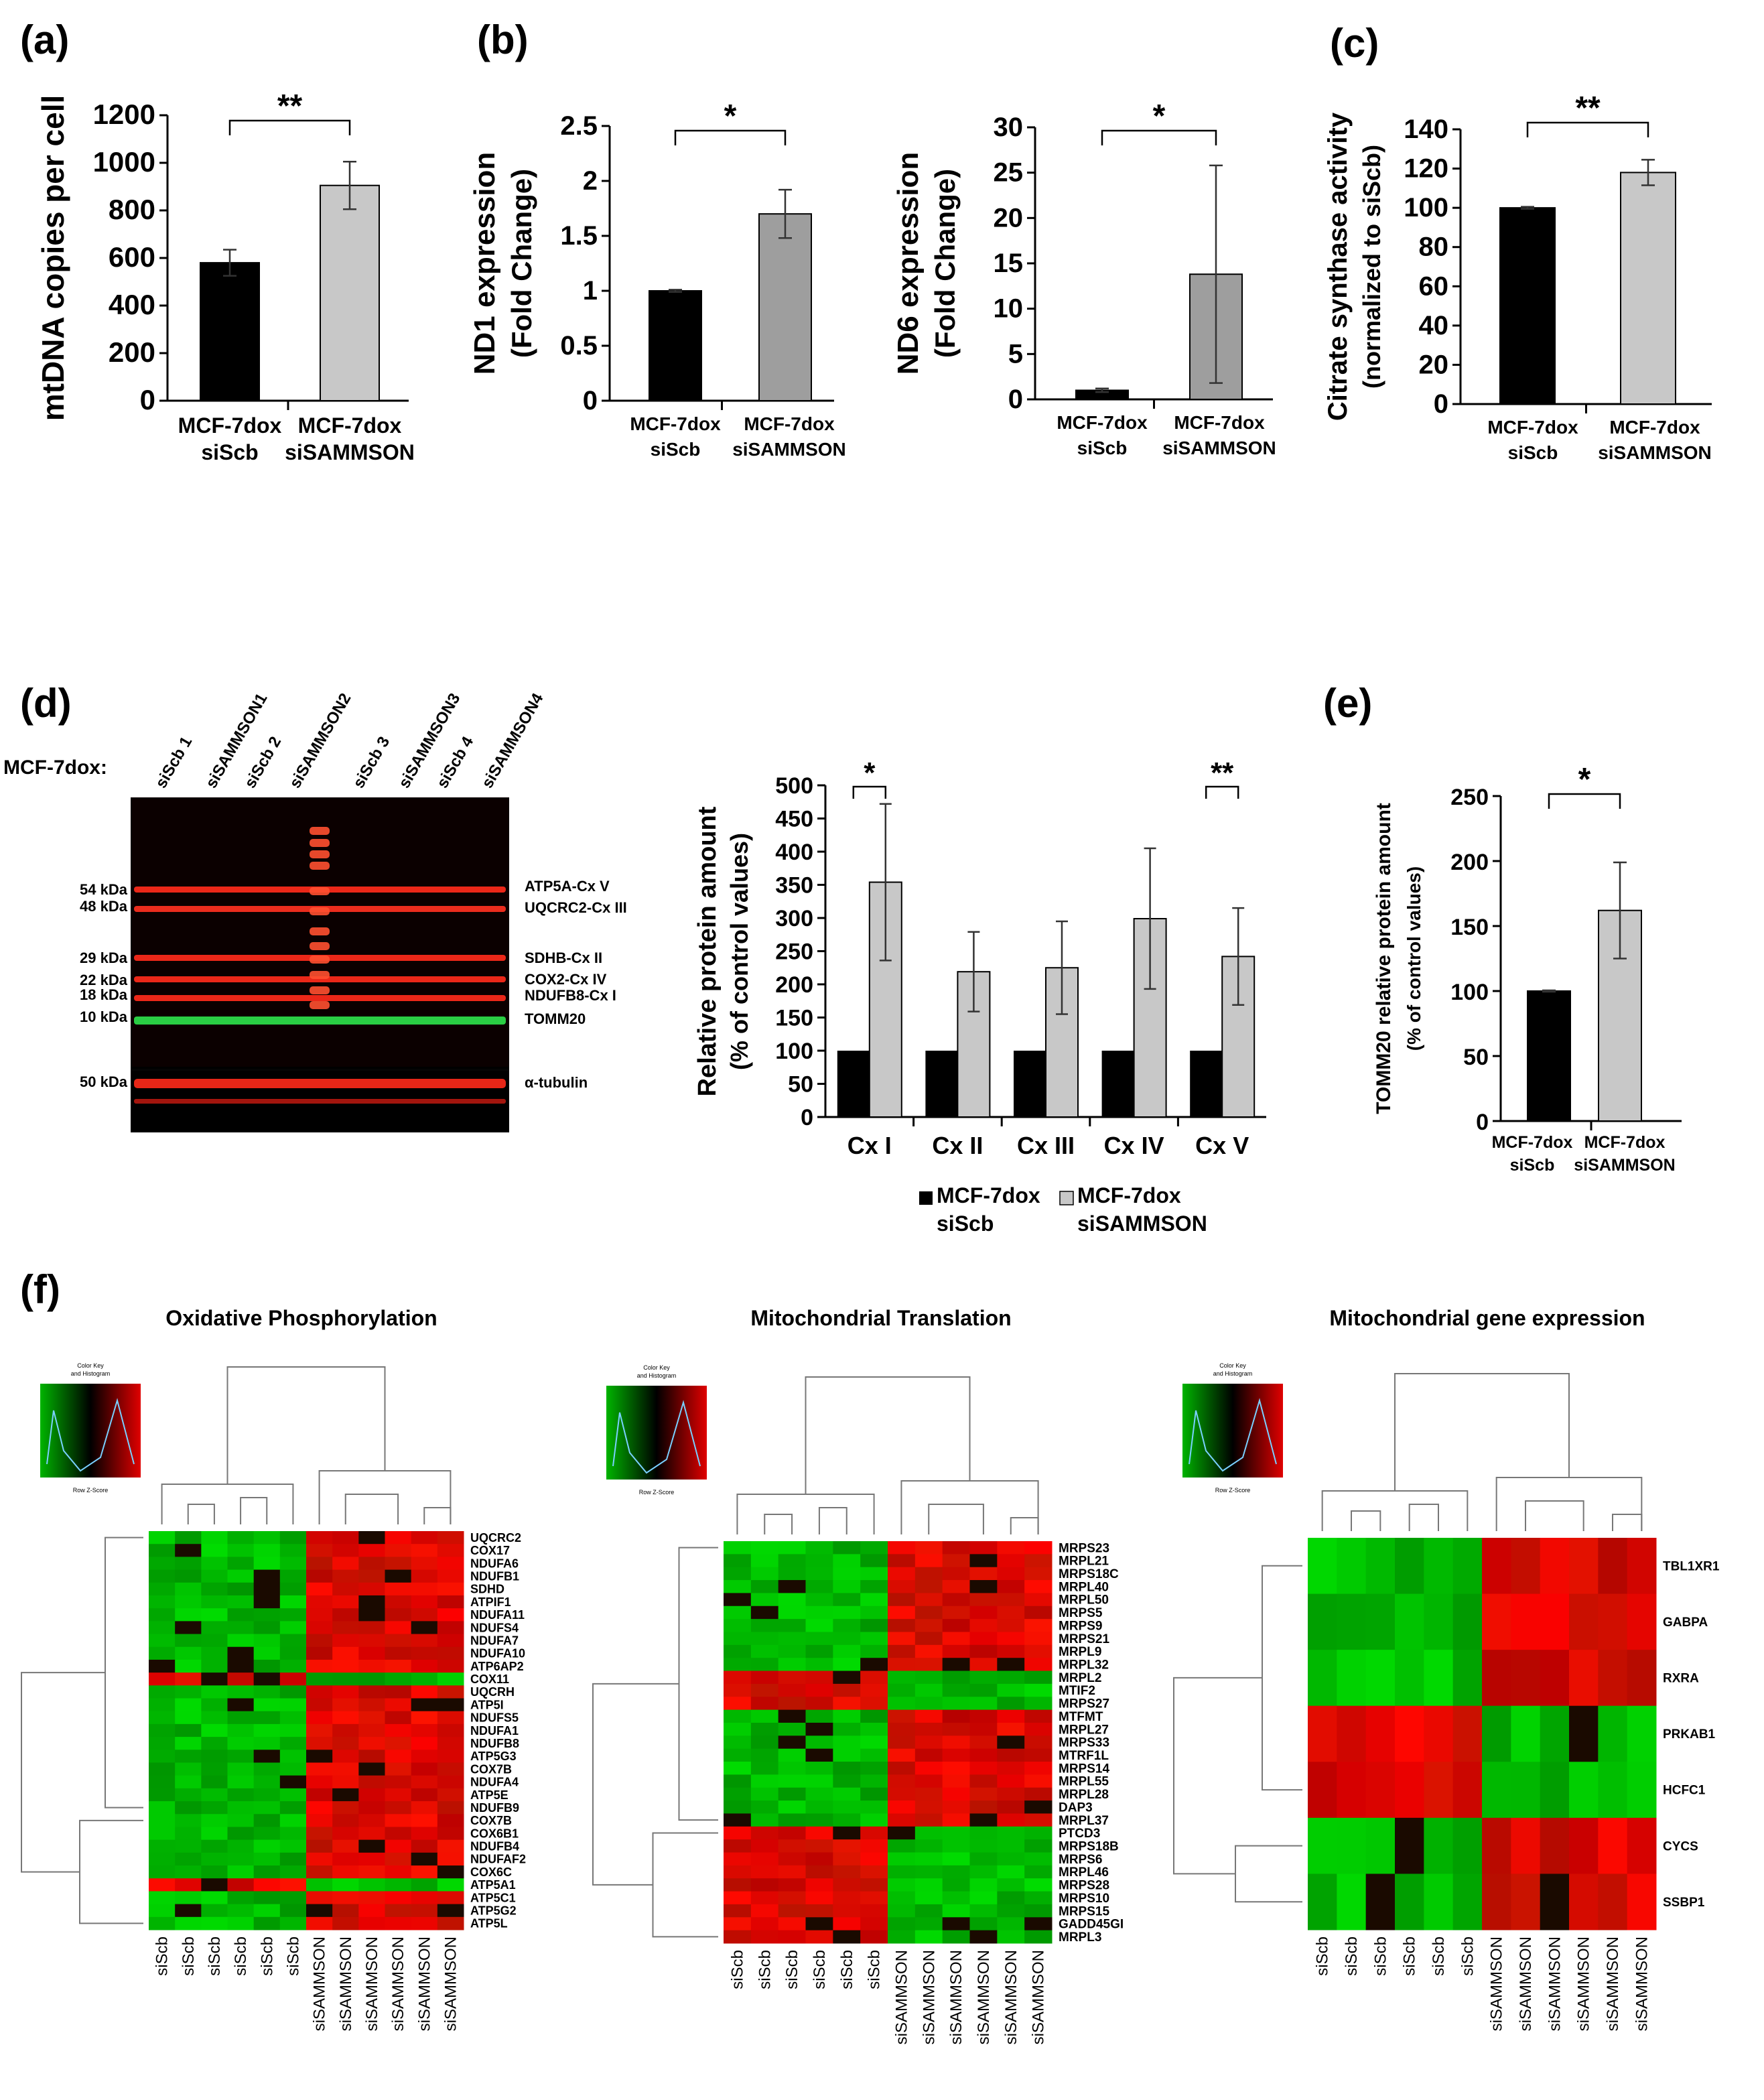  Describe the element at coordinates (1080, 1860) in the screenshot. I see `gene-label: MRPS6` at that location.